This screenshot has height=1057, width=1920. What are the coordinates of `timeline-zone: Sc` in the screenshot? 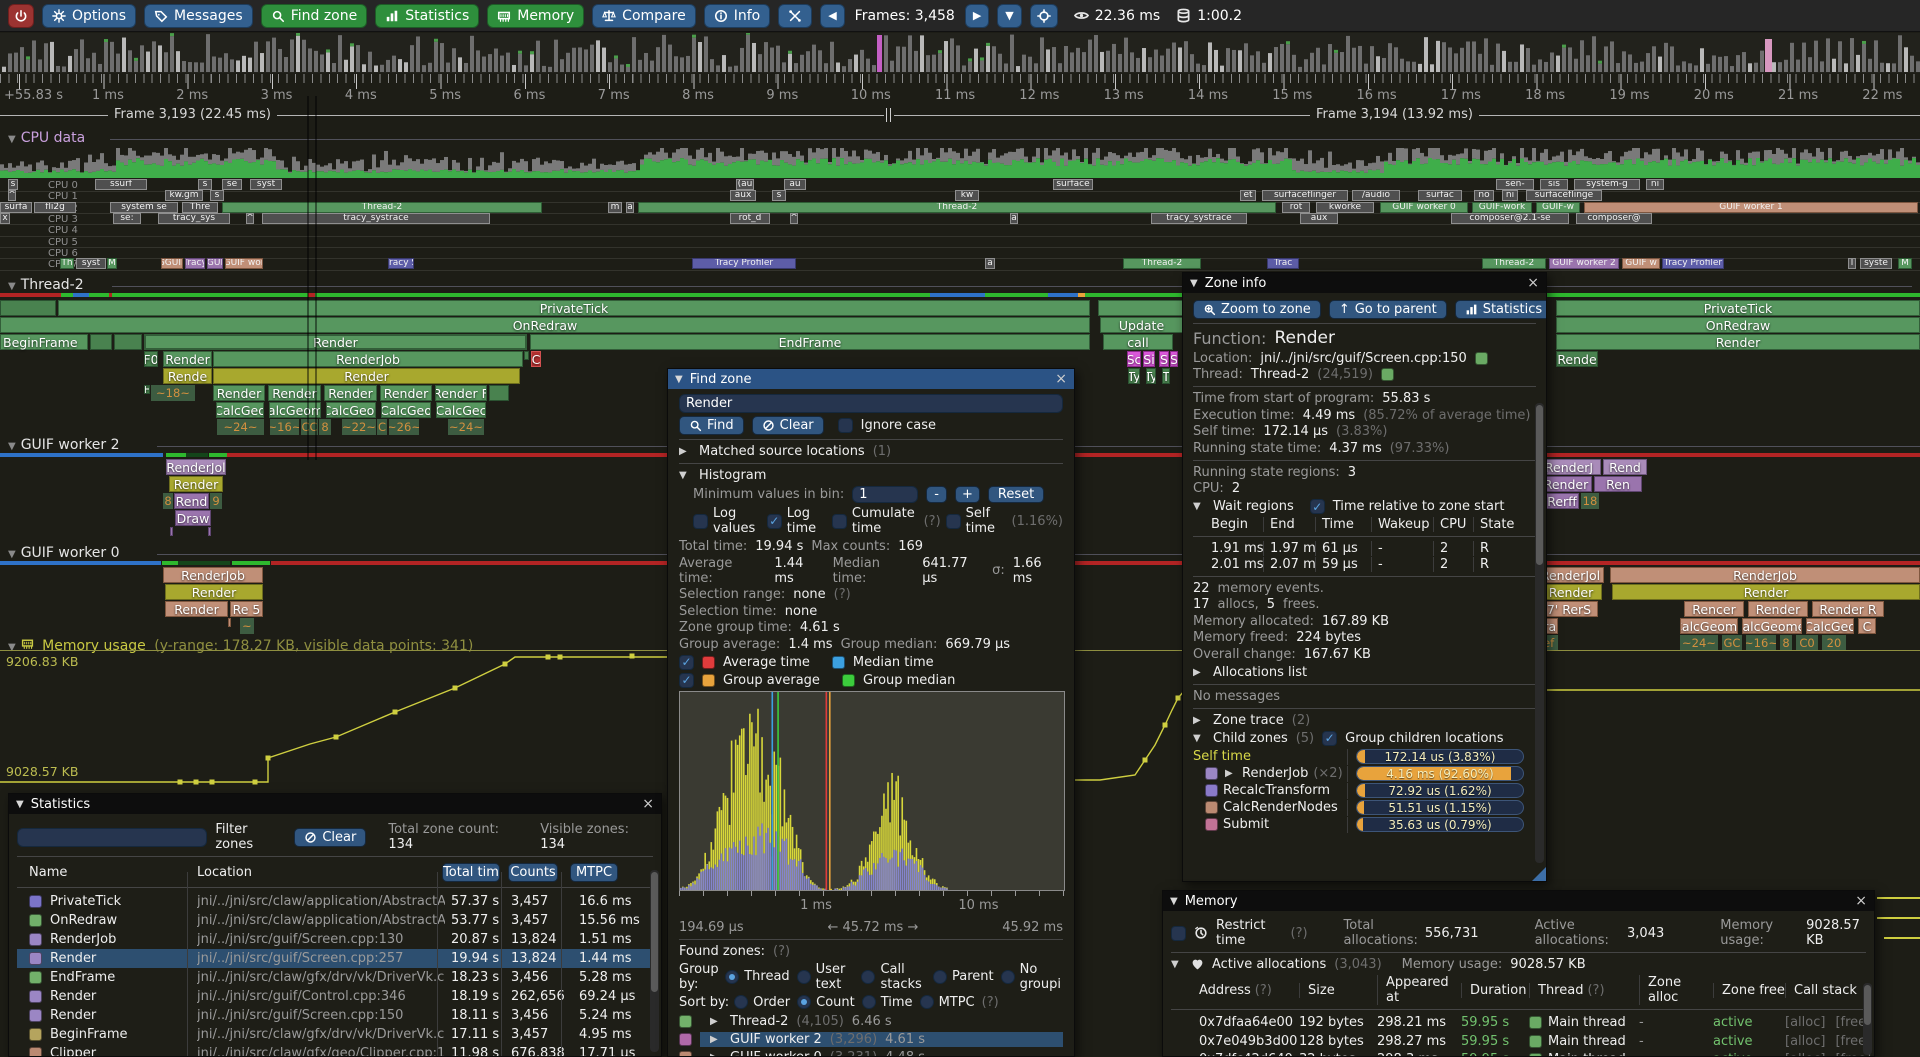 It's located at (1134, 359).